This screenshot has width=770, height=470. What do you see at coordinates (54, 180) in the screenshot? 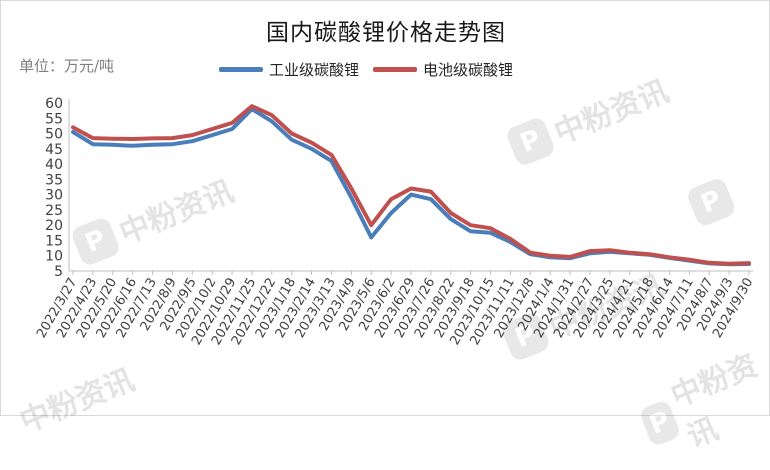
I see `y-tick-label: 35` at bounding box center [54, 180].